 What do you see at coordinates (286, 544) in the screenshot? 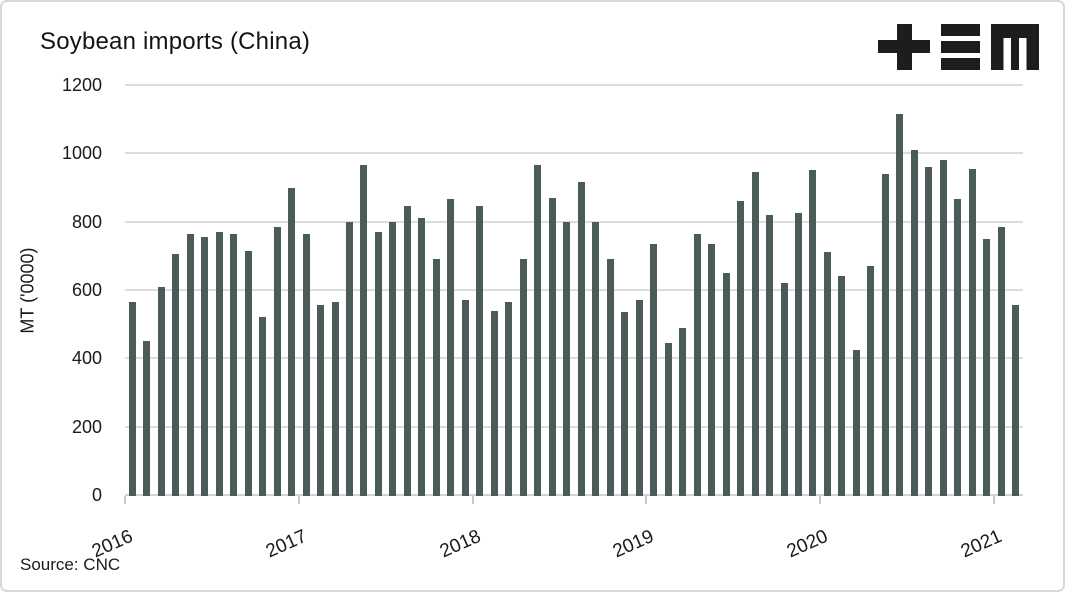
I see `x-tick-label-2017: 2017` at bounding box center [286, 544].